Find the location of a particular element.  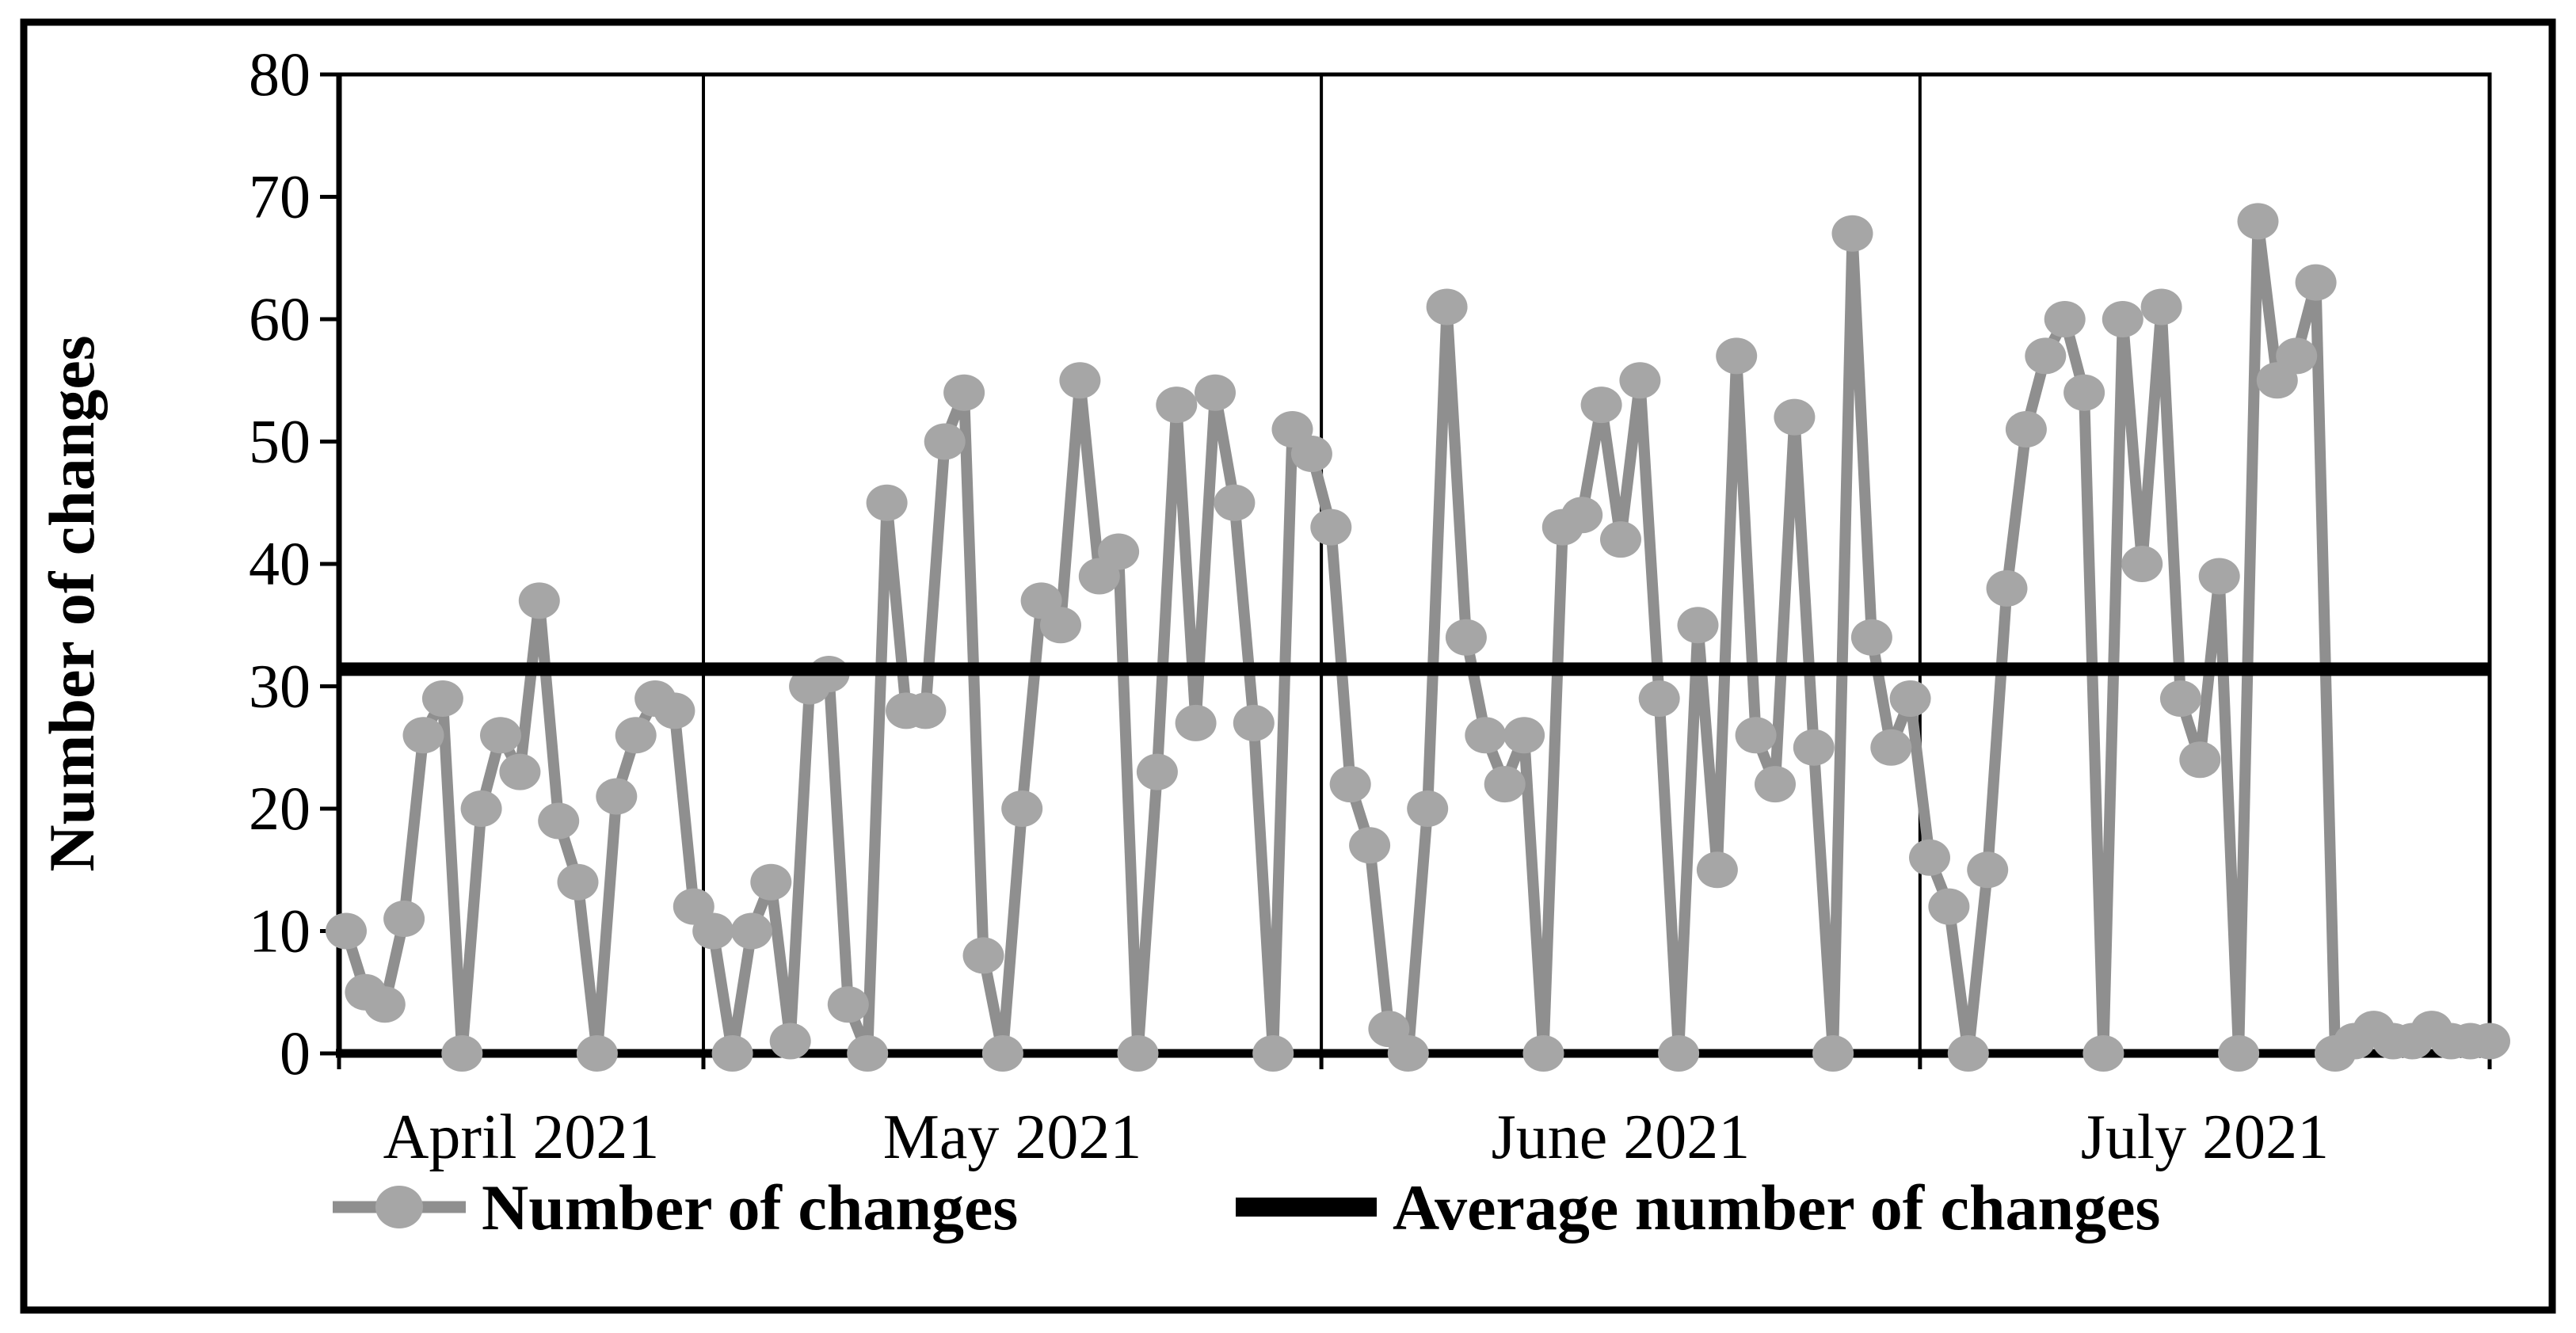

y-tick-label: 0 is located at coordinates (295, 1053).